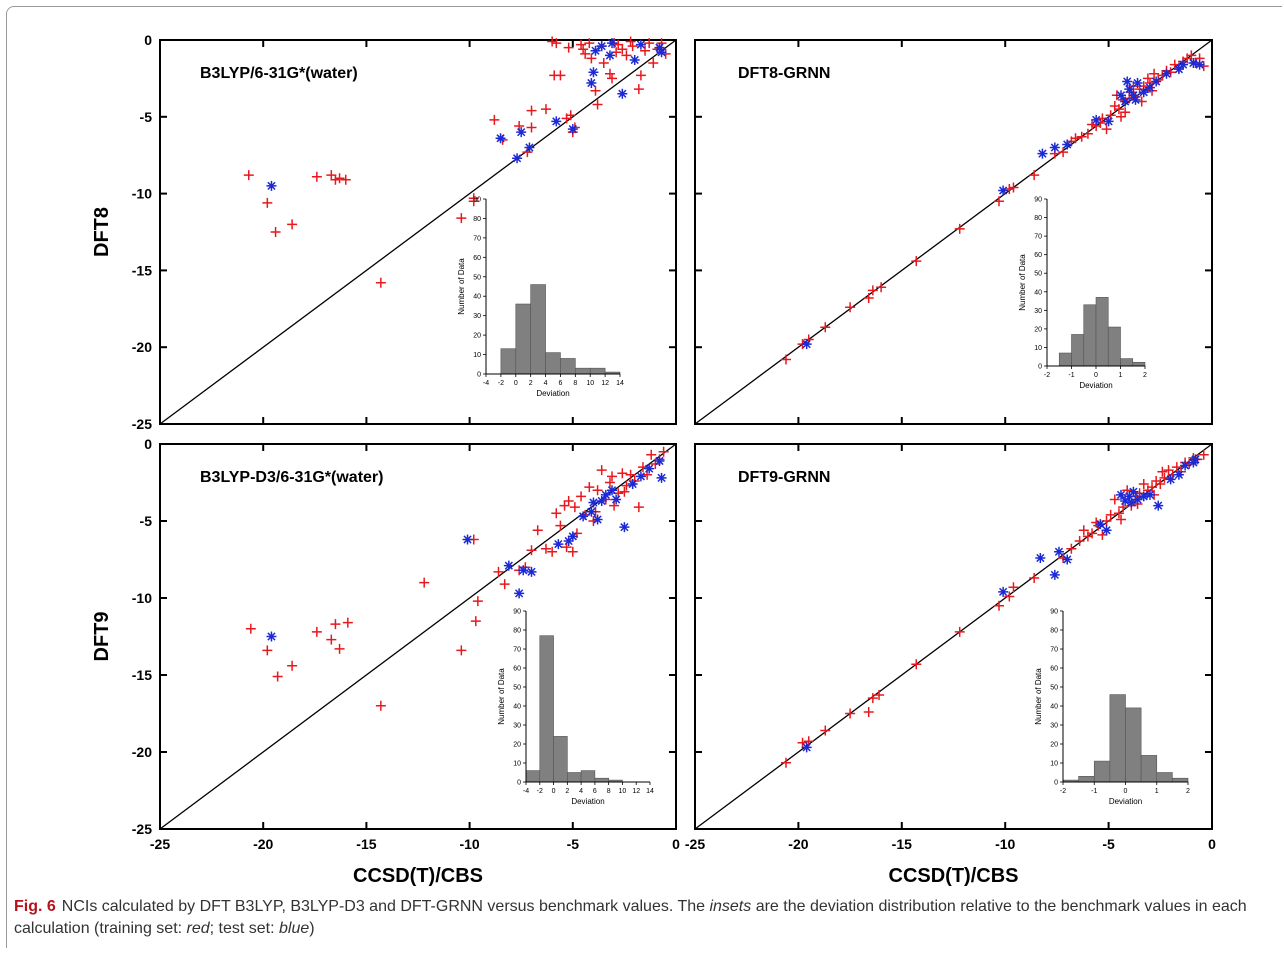 This screenshot has height=953, width=1284. Describe the element at coordinates (35, 906) in the screenshot. I see `caption-label: Fig. 6` at that location.